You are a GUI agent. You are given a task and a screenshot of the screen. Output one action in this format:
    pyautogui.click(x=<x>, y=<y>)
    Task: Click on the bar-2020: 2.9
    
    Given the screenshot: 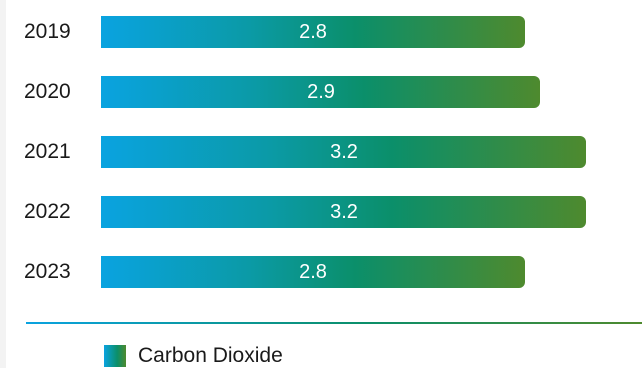 What is the action you would take?
    pyautogui.click(x=320, y=92)
    